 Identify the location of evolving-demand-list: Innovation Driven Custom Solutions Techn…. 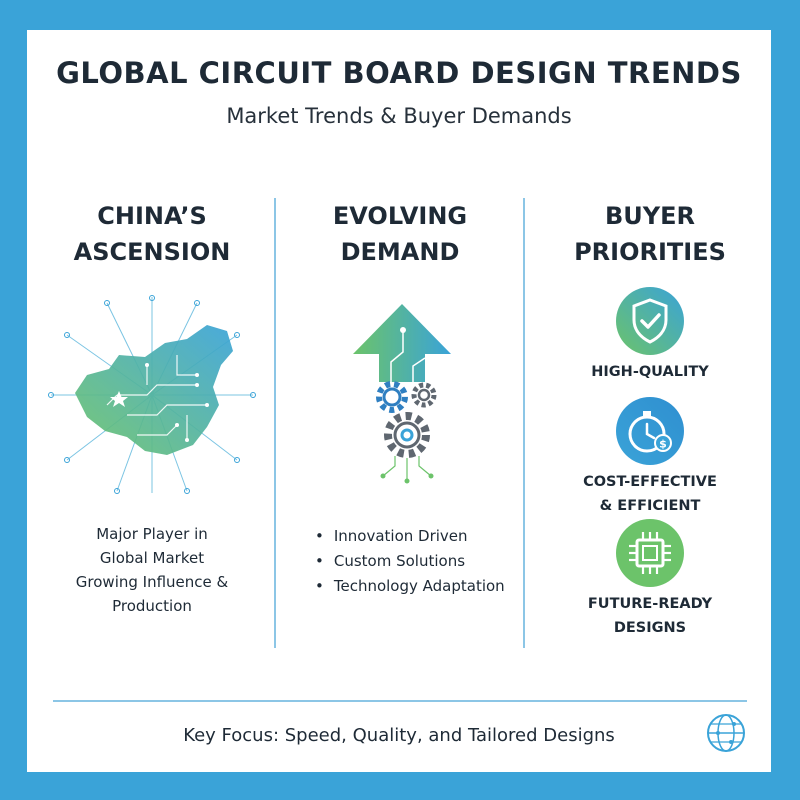
(410, 561).